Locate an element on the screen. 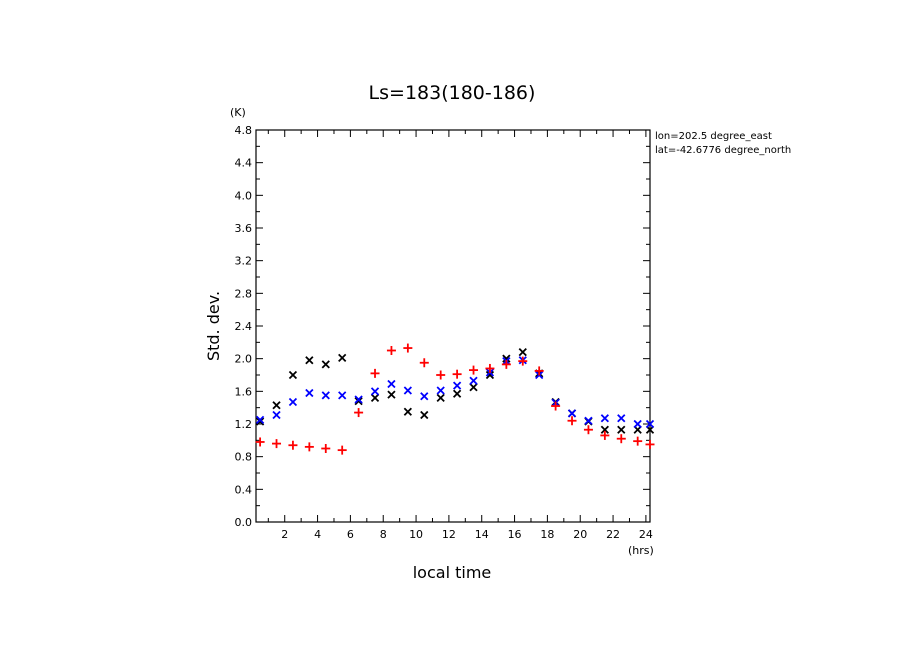 Image resolution: width=904 pixels, height=654 pixels. chart-title: Ls=183(180-186) is located at coordinates (452, 93).